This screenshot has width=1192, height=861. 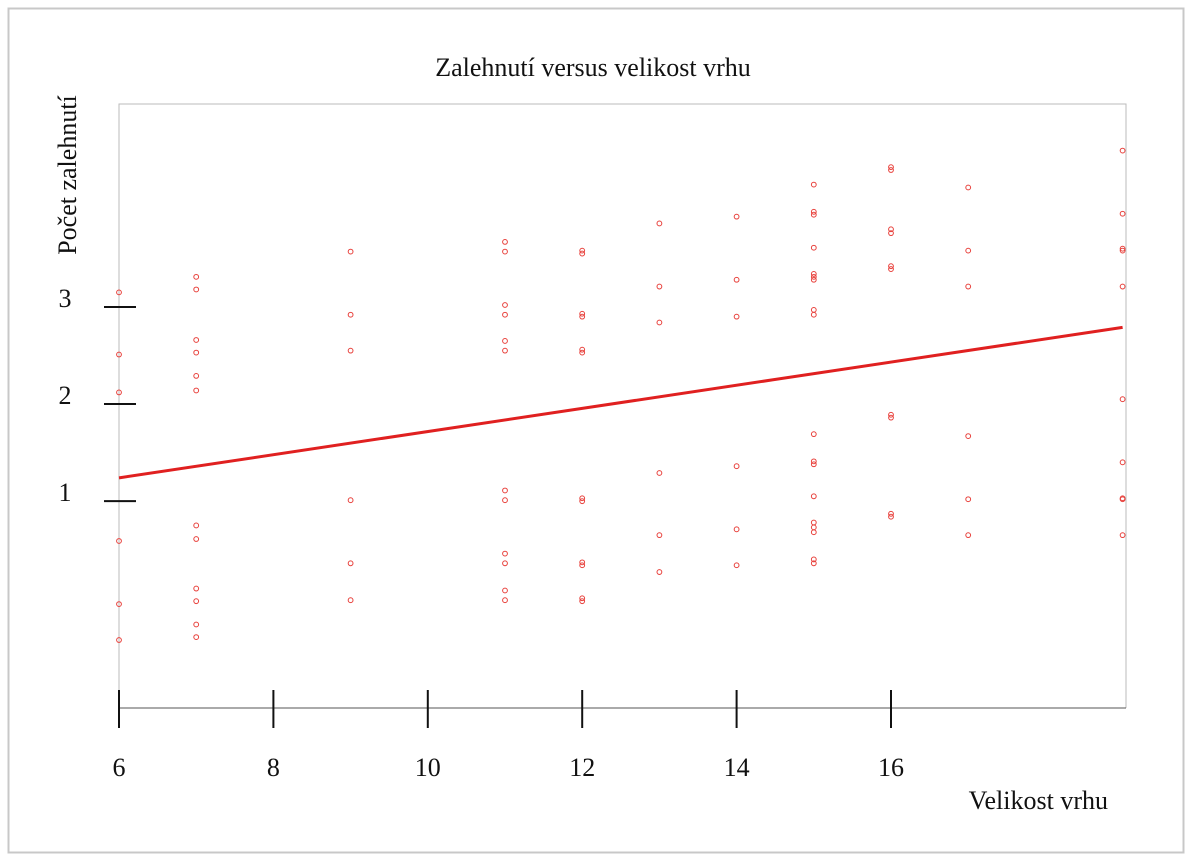 What do you see at coordinates (65, 395) in the screenshot?
I see `y-tick-label: 2` at bounding box center [65, 395].